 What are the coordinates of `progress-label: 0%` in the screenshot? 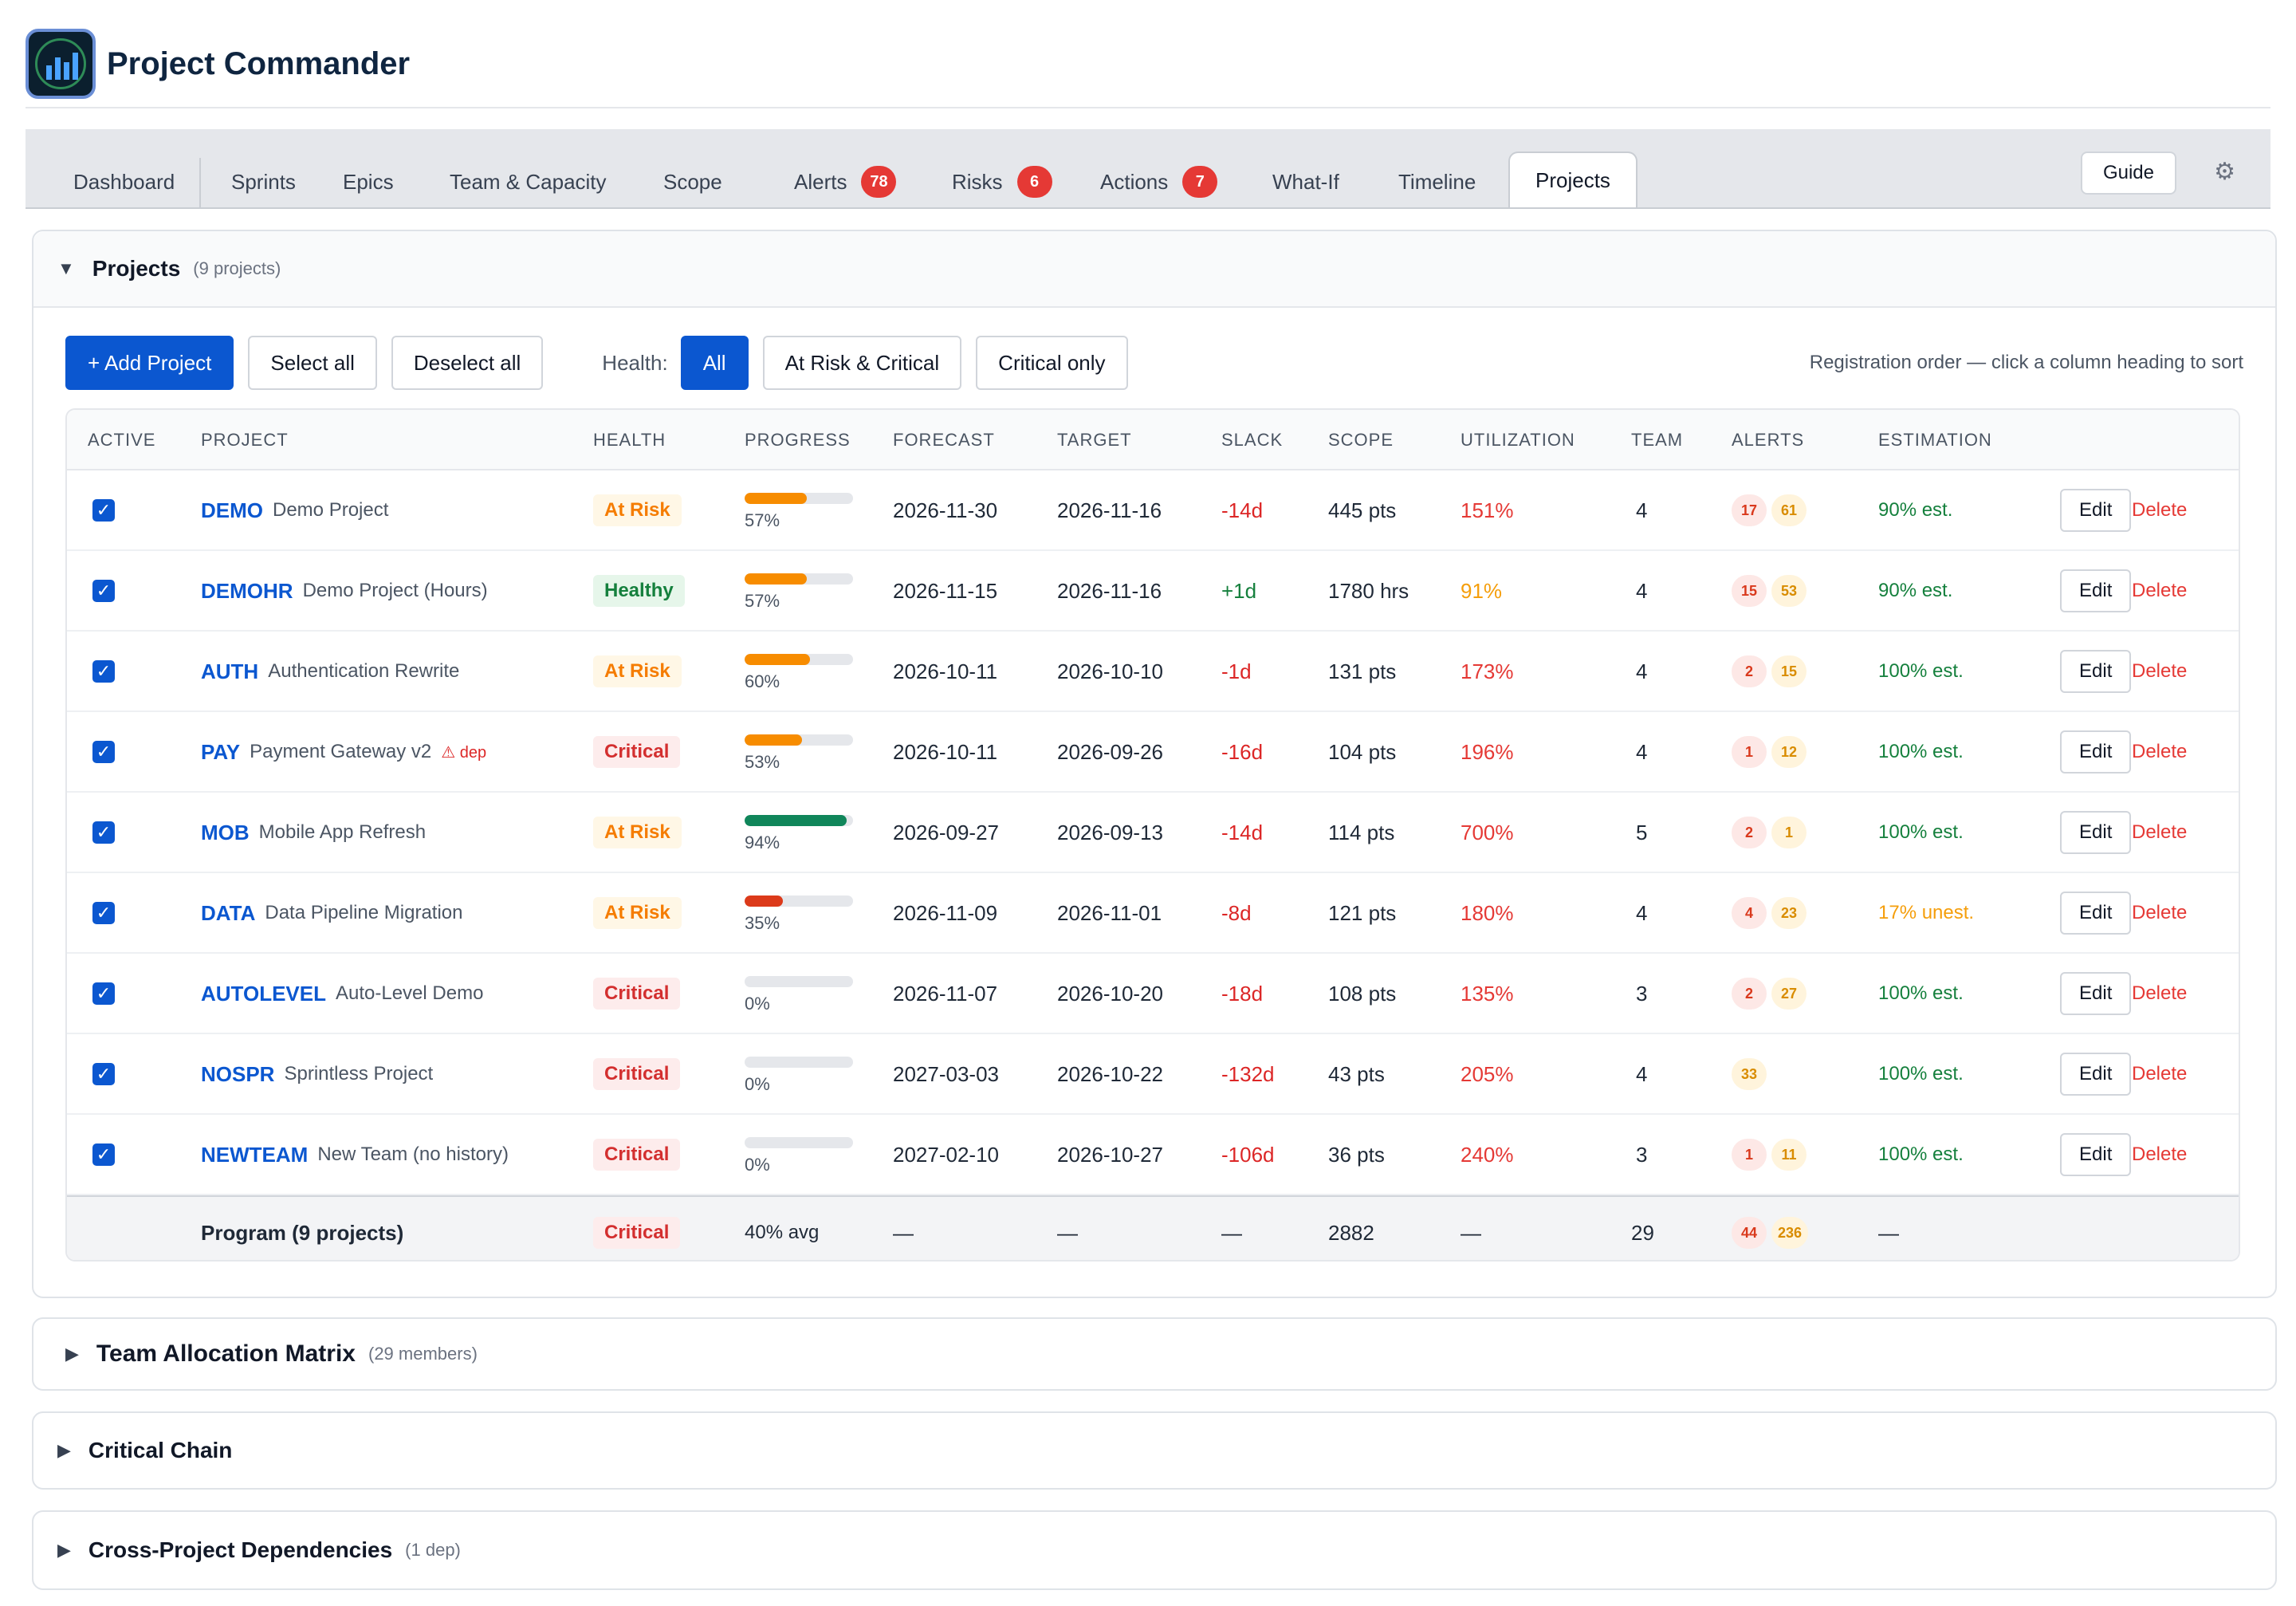 It's located at (757, 1084).